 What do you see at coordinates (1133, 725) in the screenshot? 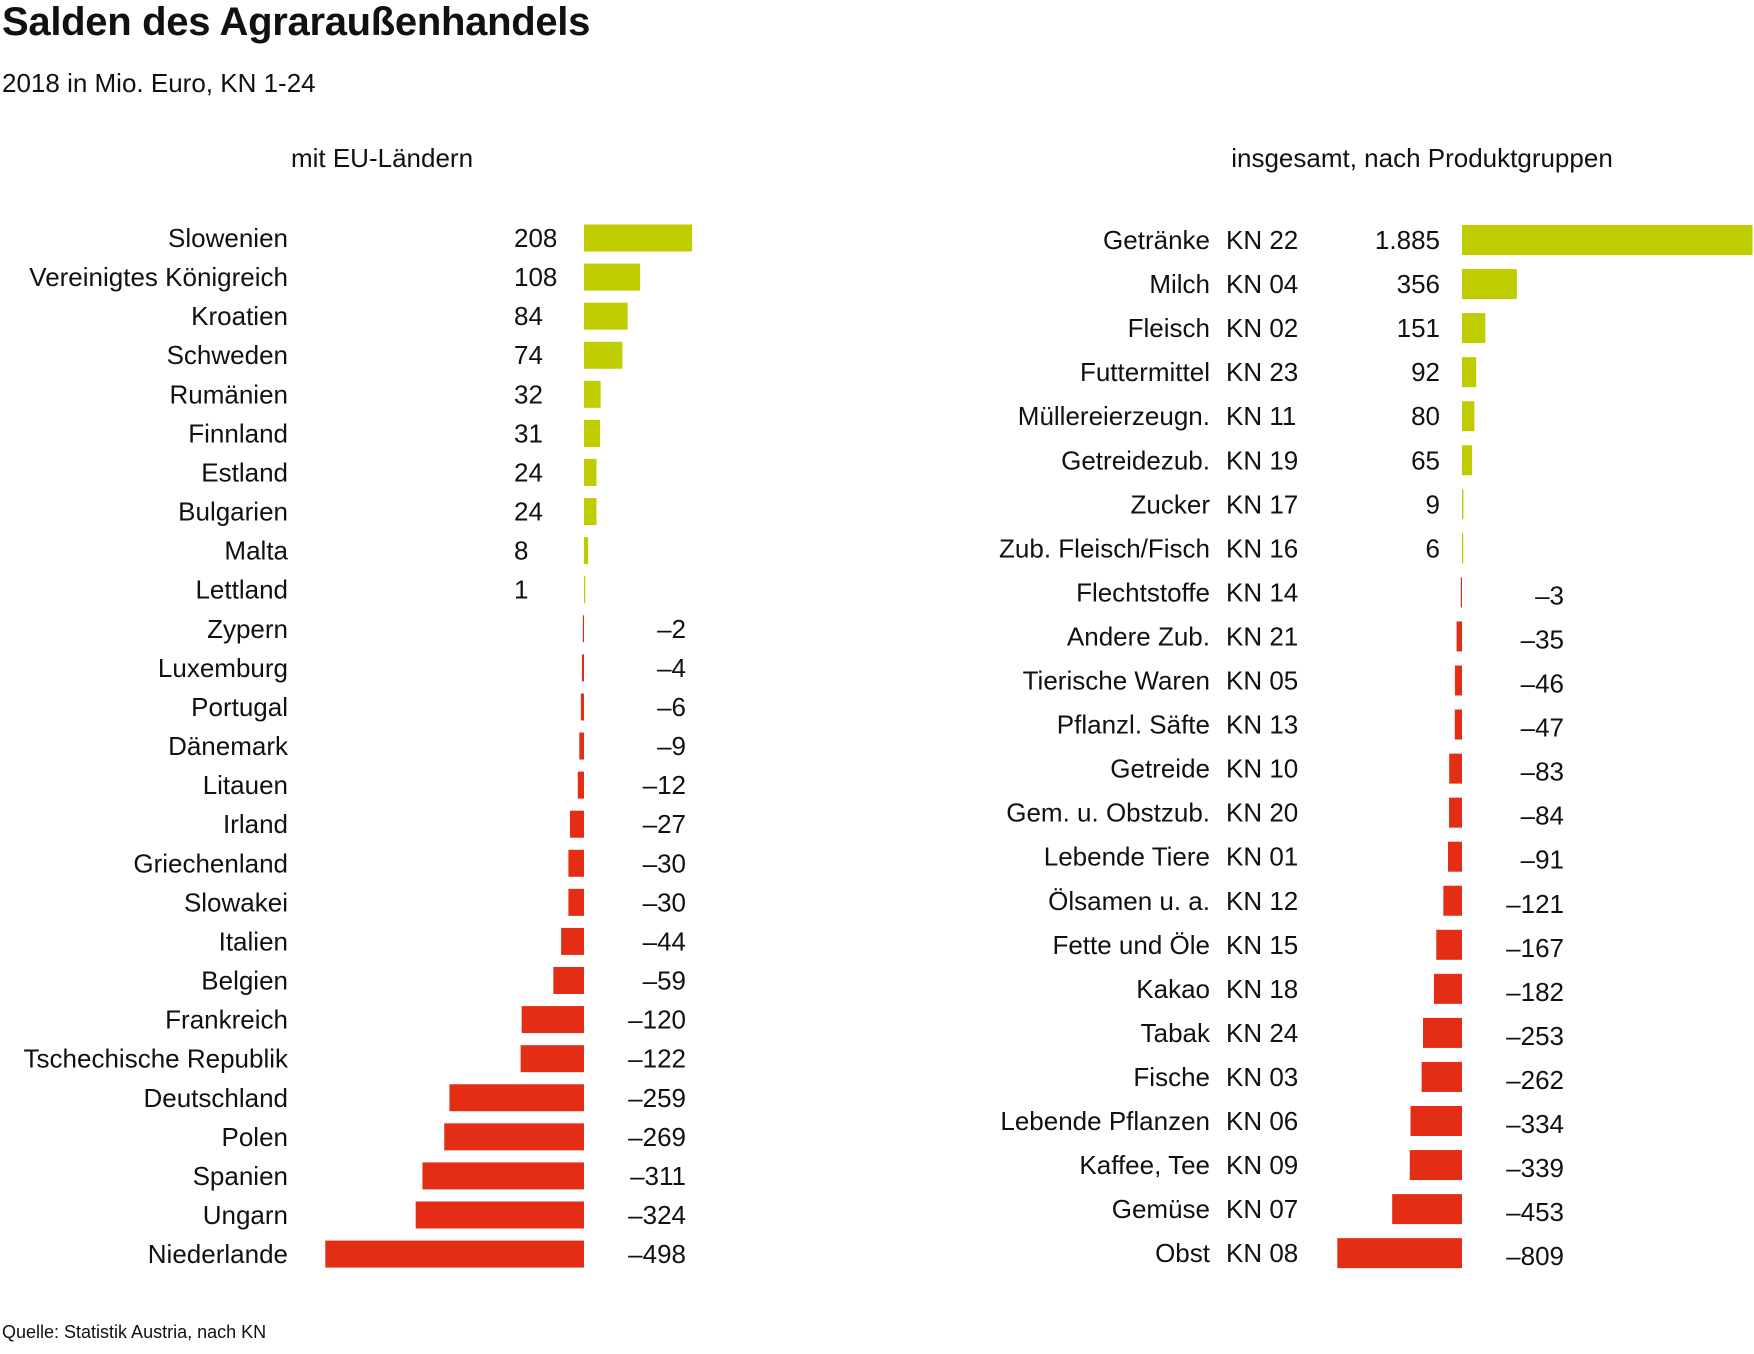
I see `category-label: Pflanzl. Säfte` at bounding box center [1133, 725].